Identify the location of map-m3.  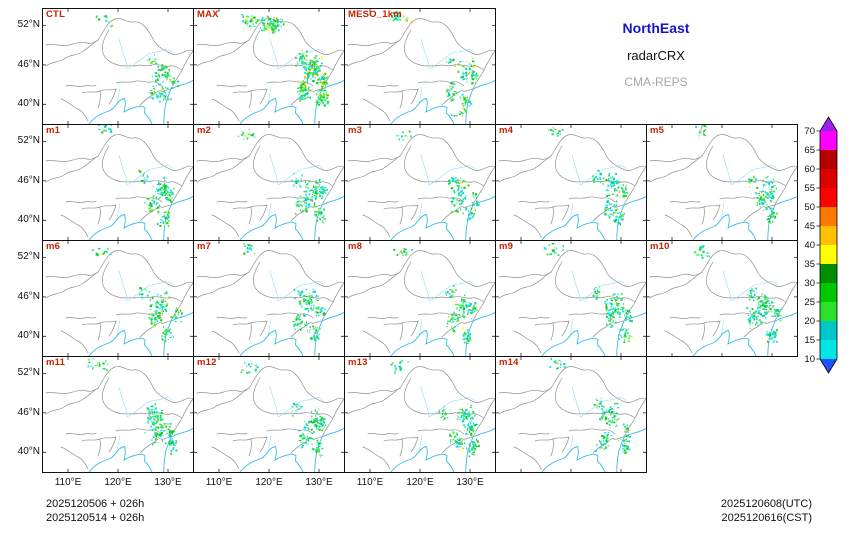
(420, 182).